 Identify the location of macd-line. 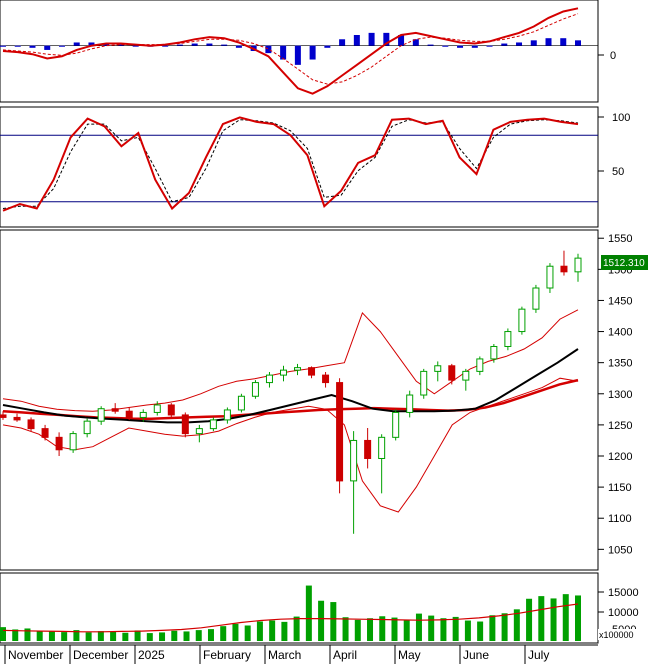
(290, 51).